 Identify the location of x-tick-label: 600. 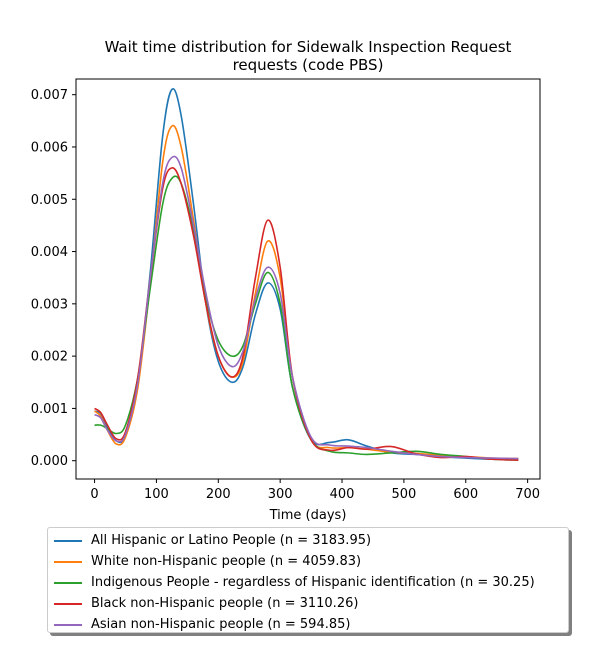
(465, 494).